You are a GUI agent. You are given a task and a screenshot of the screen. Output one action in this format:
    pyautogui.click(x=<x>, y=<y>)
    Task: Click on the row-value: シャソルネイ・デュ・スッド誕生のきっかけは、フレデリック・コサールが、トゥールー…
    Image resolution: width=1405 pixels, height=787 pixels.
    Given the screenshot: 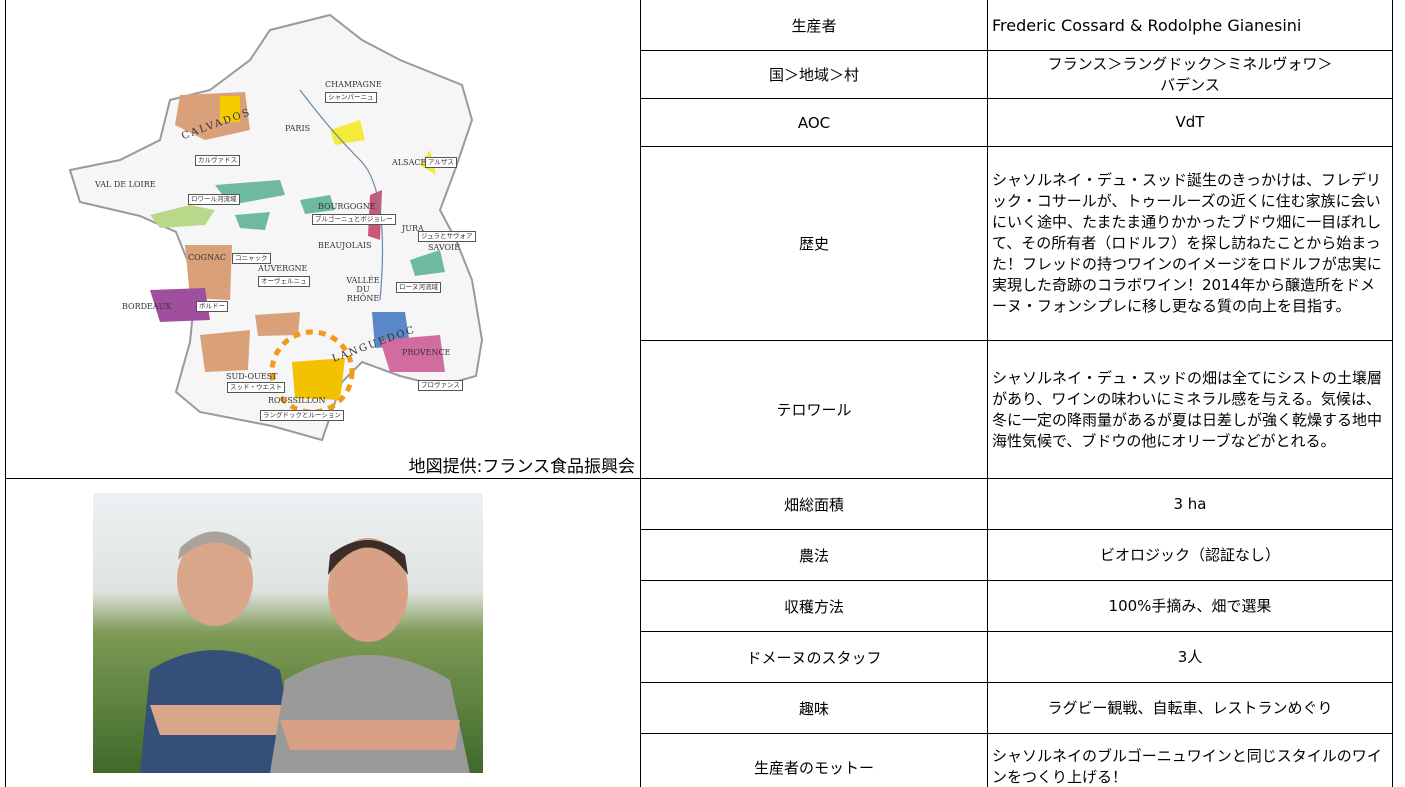 What is the action you would take?
    pyautogui.click(x=1190, y=243)
    